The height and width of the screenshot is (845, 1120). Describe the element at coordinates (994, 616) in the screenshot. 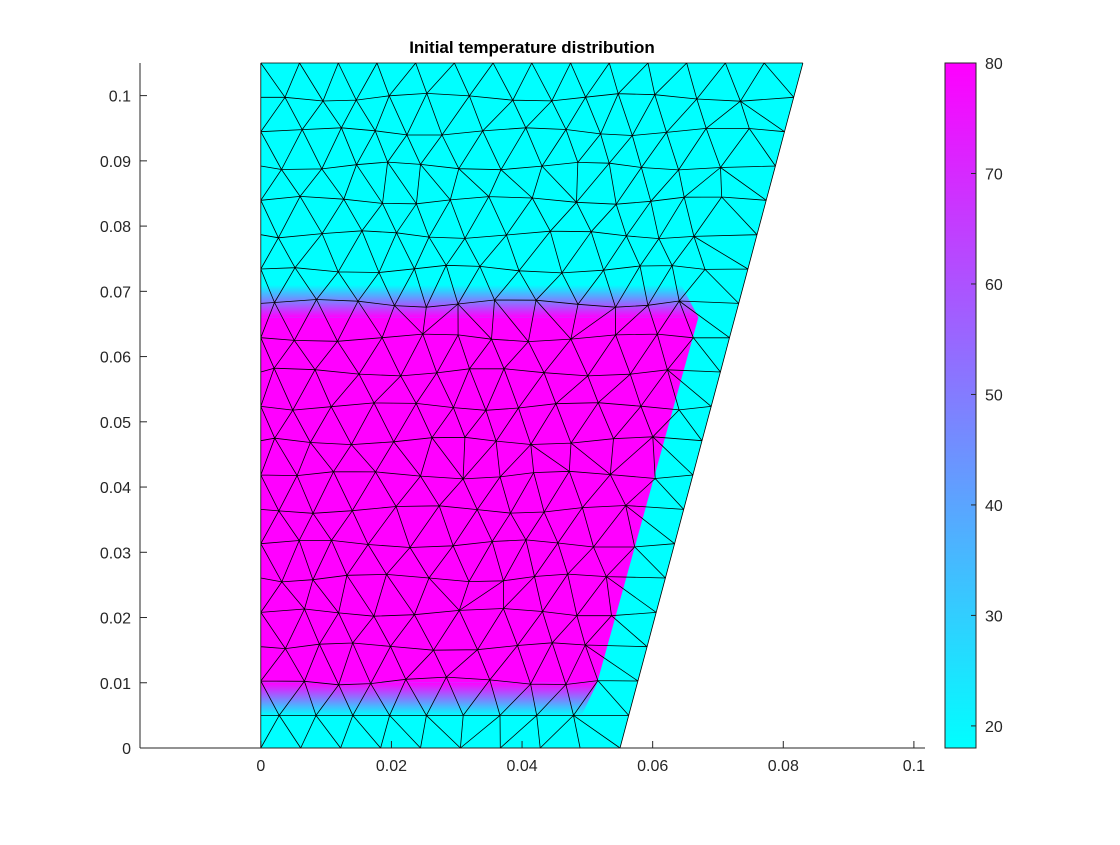

I see `colorbar-tick-label: 30` at that location.